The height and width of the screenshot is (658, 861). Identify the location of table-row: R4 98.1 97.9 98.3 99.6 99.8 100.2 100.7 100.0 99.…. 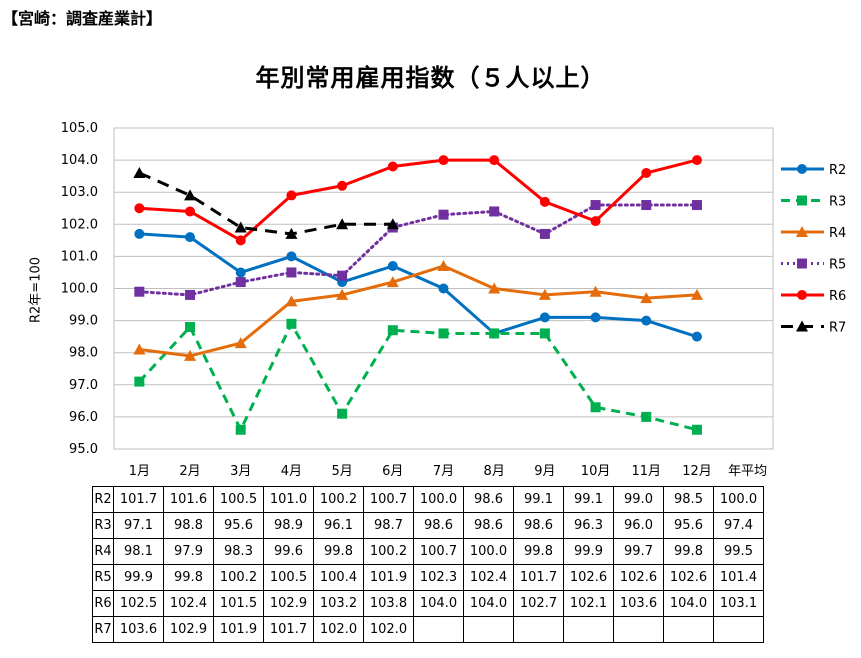
(428, 551).